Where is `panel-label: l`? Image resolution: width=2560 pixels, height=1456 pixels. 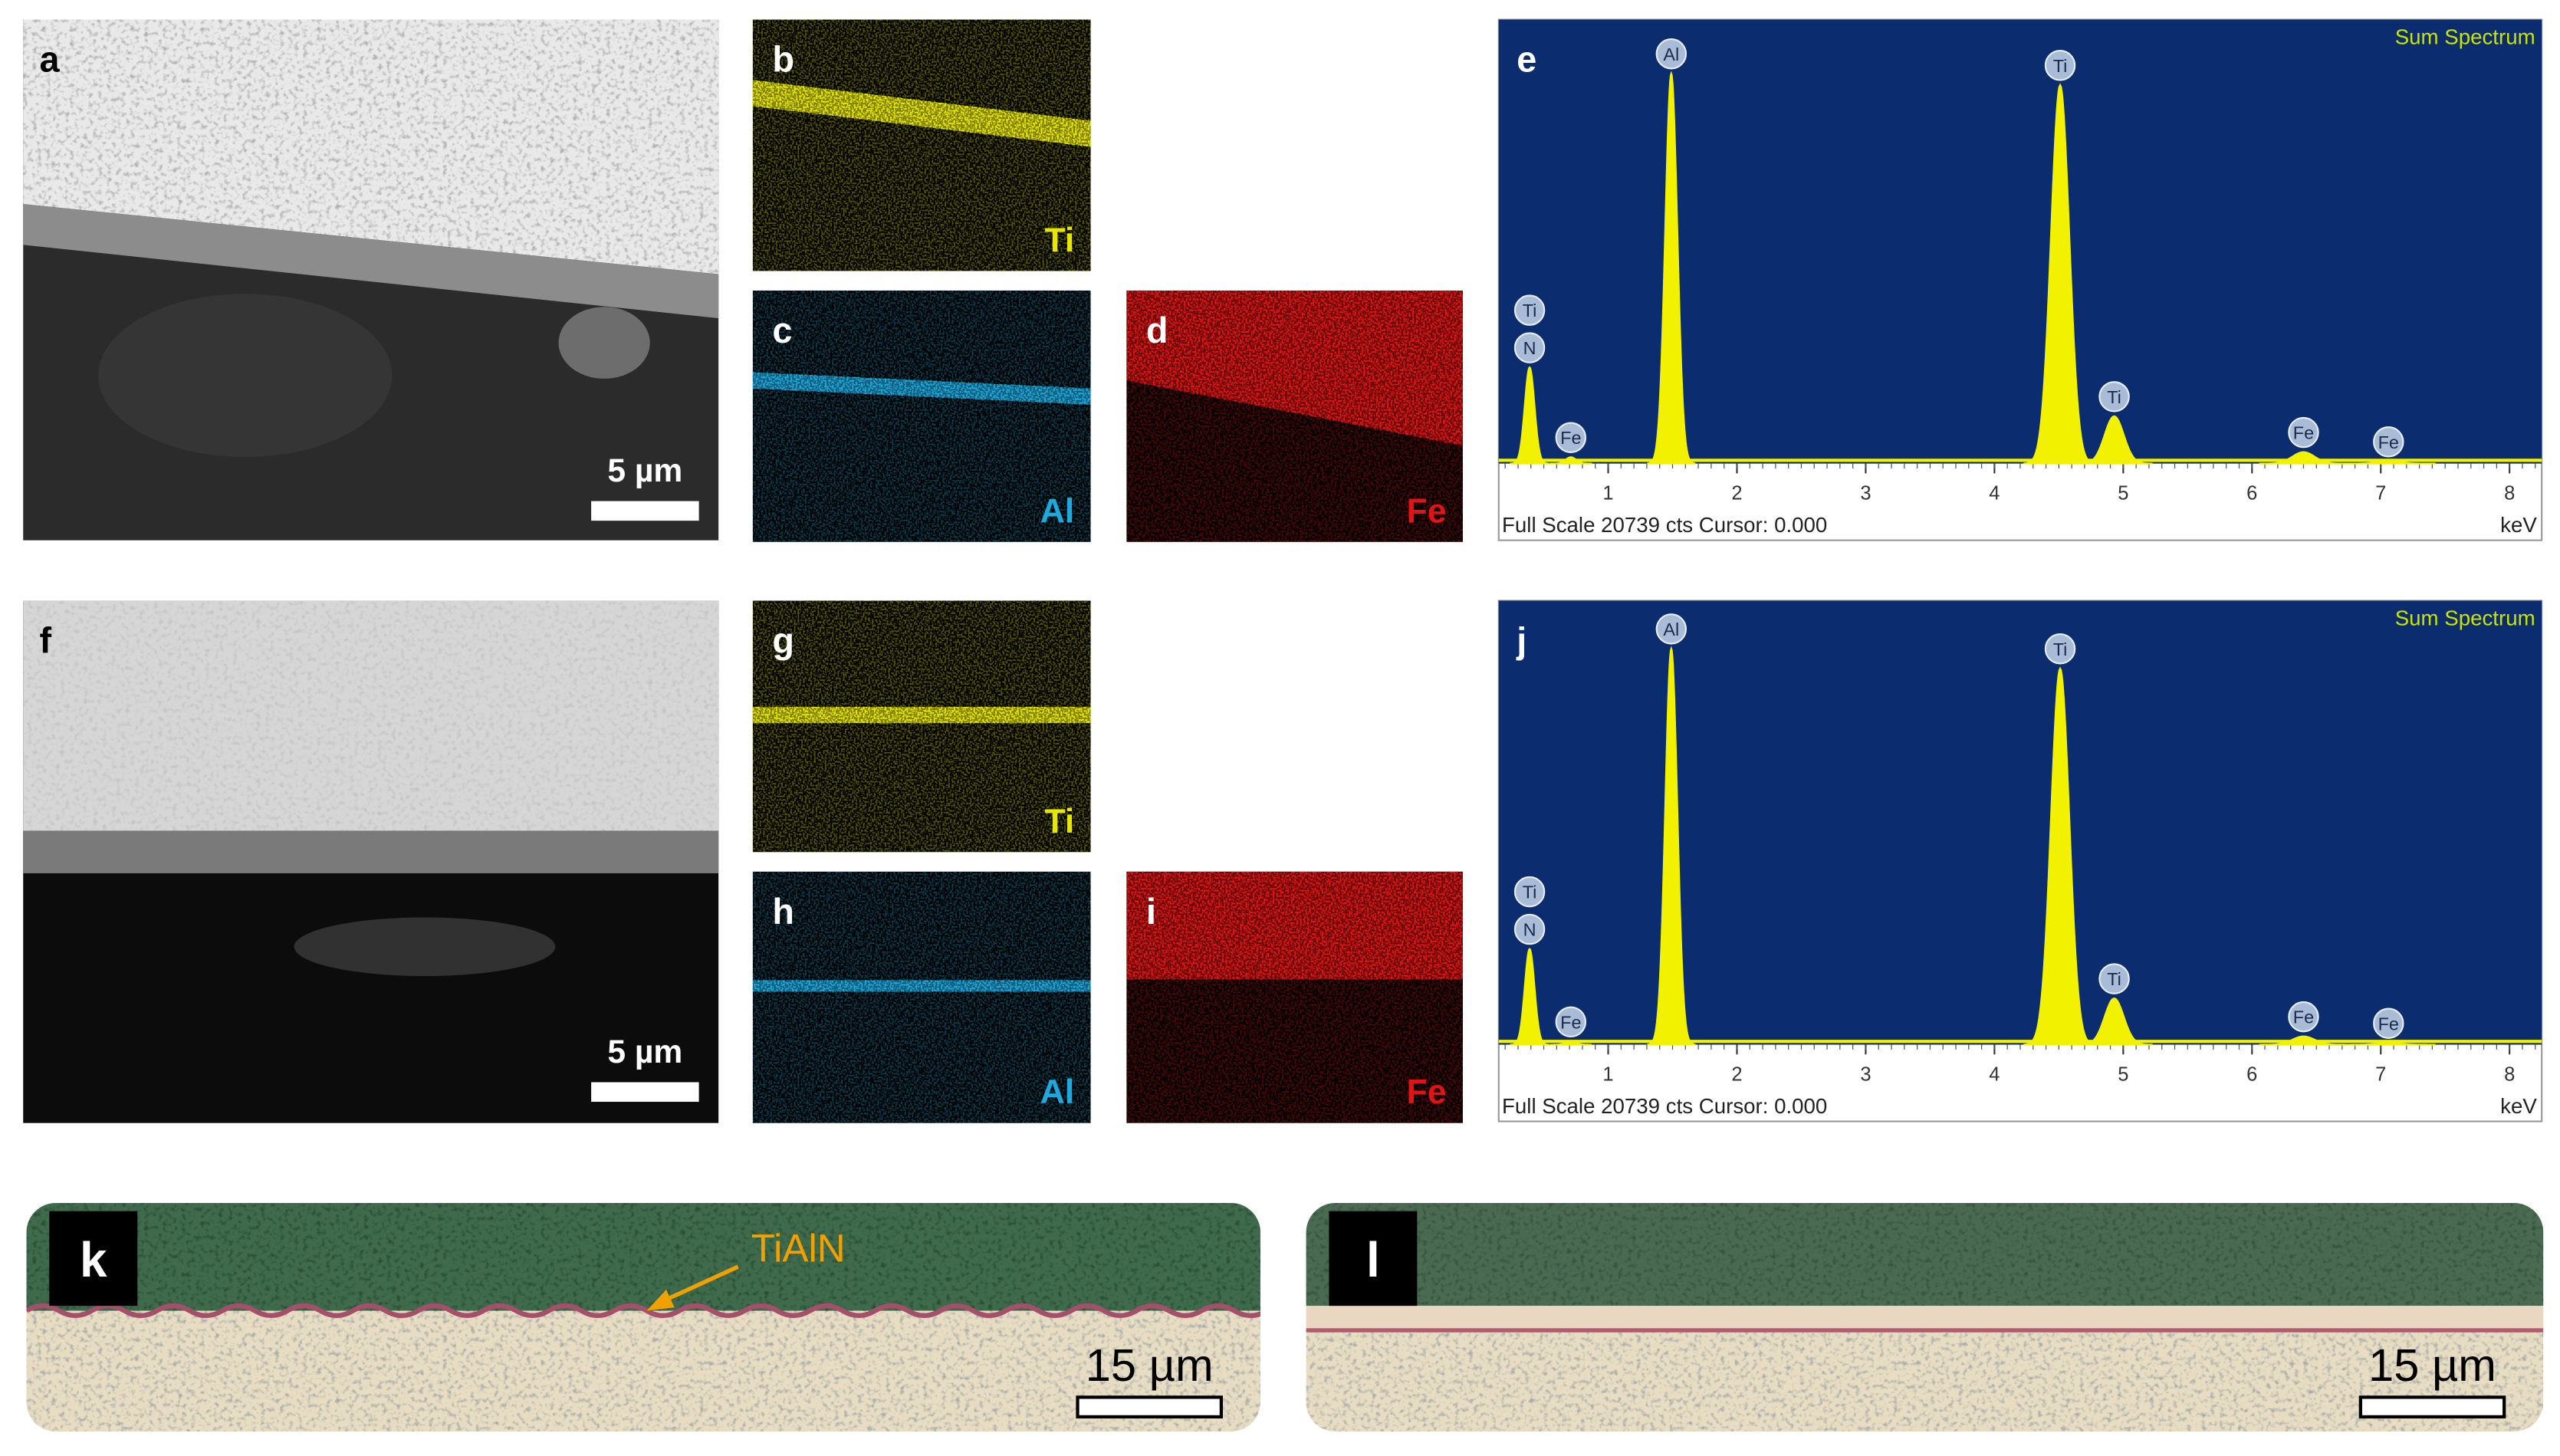 panel-label: l is located at coordinates (1373, 1259).